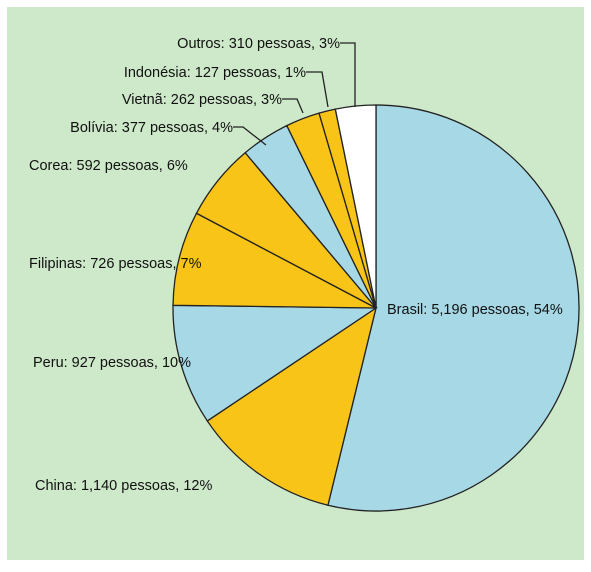 The height and width of the screenshot is (572, 591). I want to click on slice-label-peru: Peru: 927 pessoas, 10%, so click(112, 363).